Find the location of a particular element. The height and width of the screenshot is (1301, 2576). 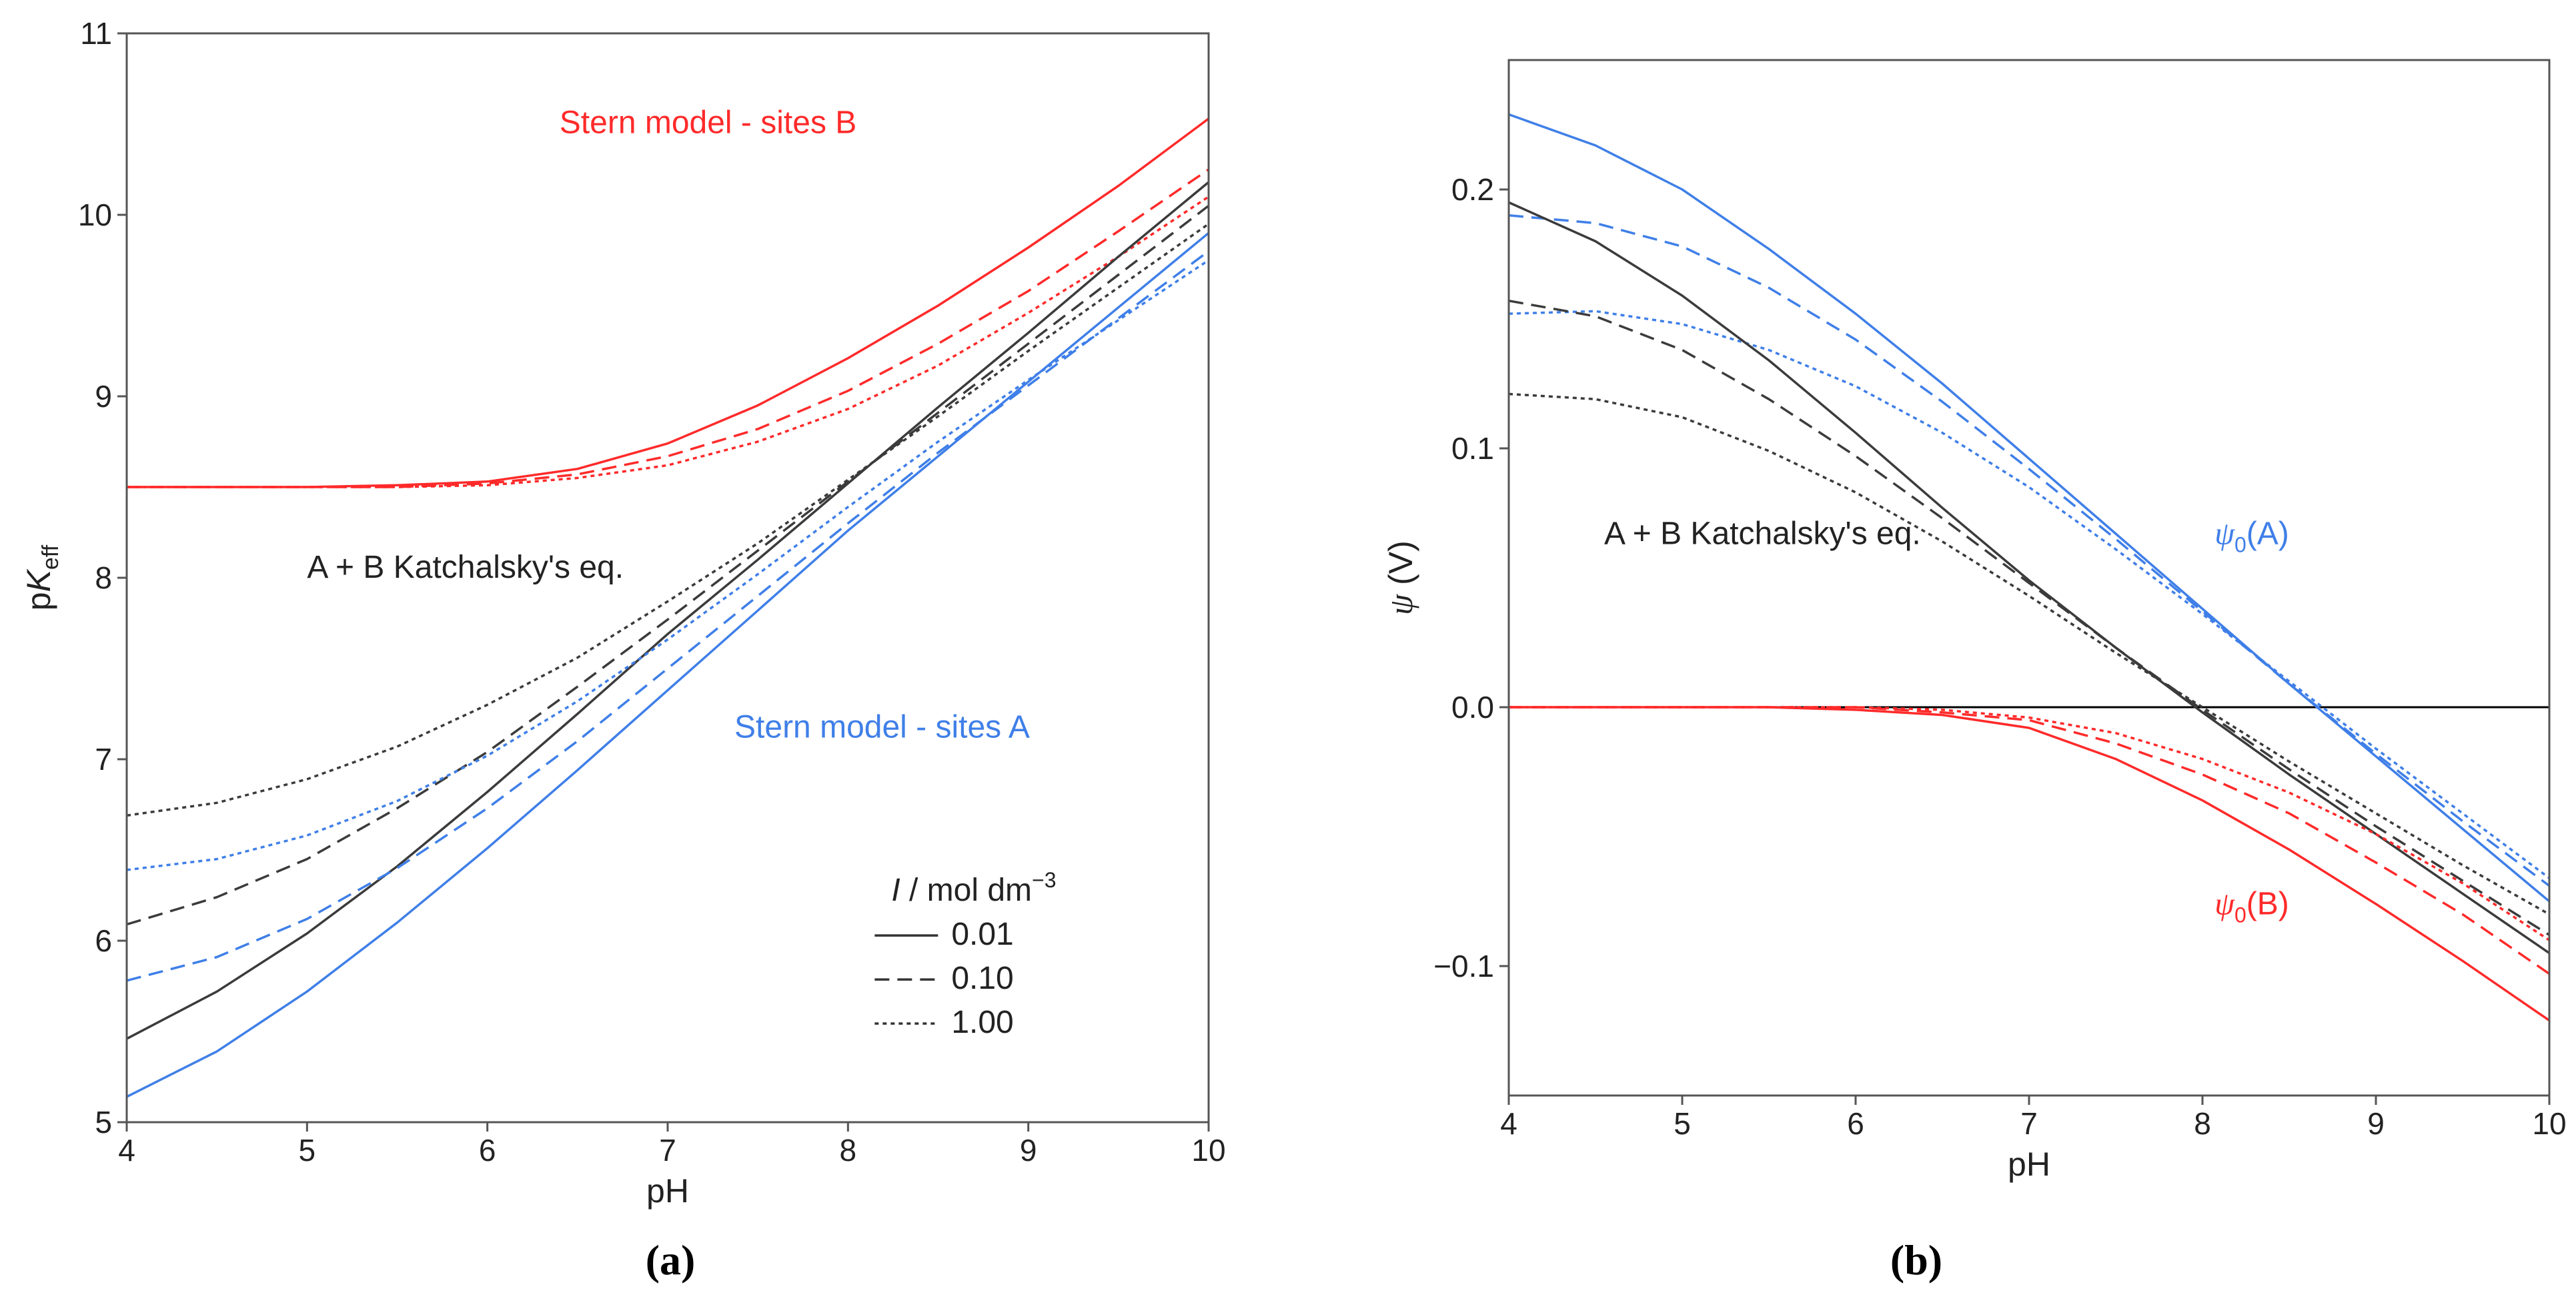

panel-b-caption: (b) is located at coordinates (1916, 1260).